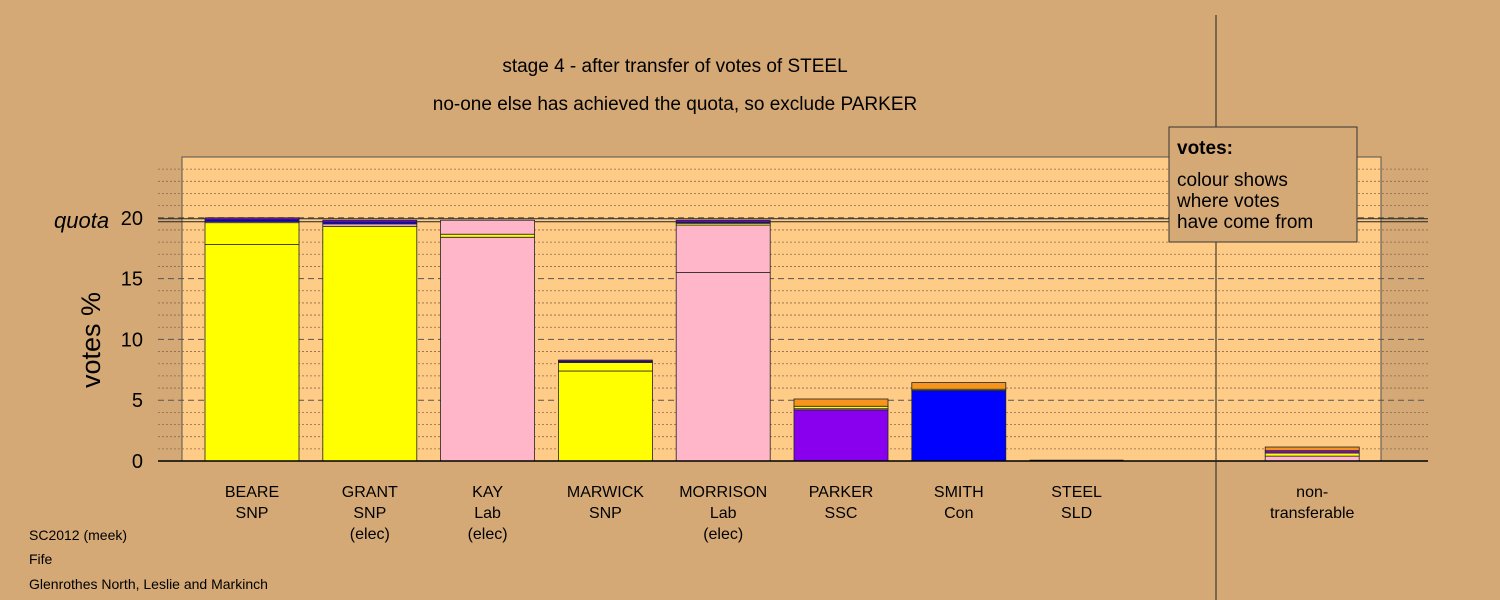 This screenshot has height=600, width=1500. Describe the element at coordinates (91, 340) in the screenshot. I see `y-axis-label: votes %` at that location.